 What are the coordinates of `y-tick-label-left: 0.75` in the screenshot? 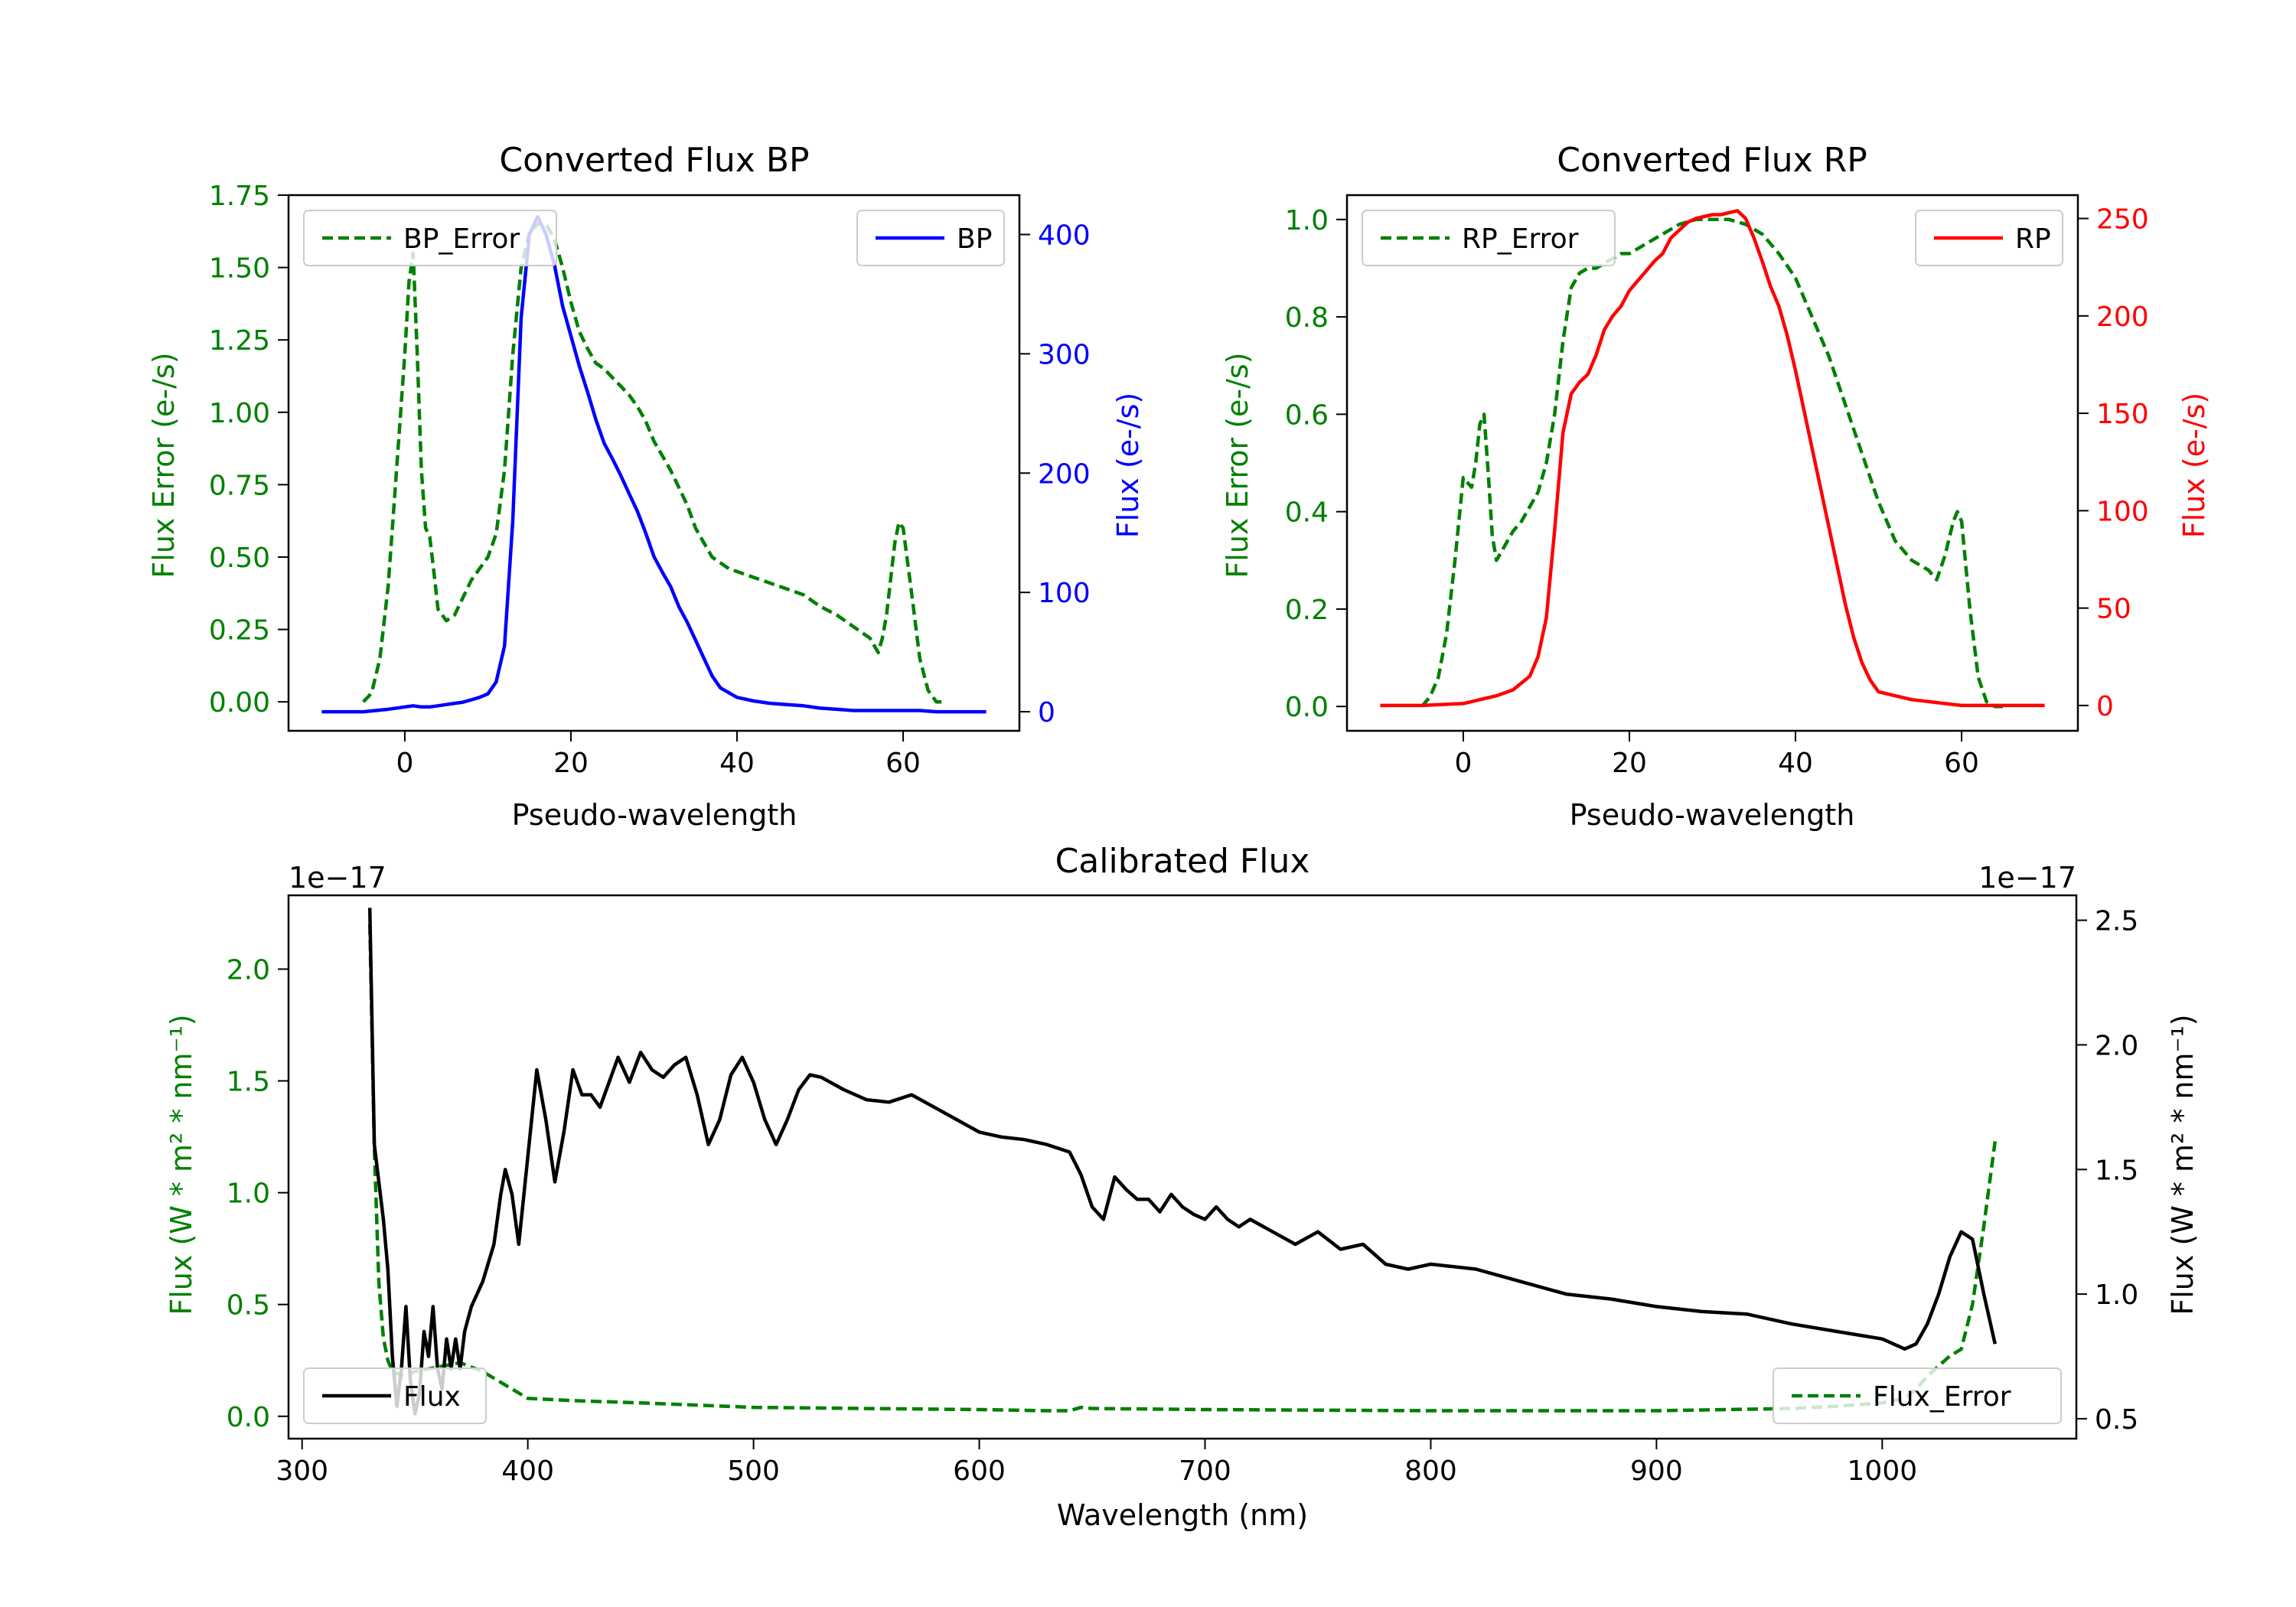 It's located at (239, 485).